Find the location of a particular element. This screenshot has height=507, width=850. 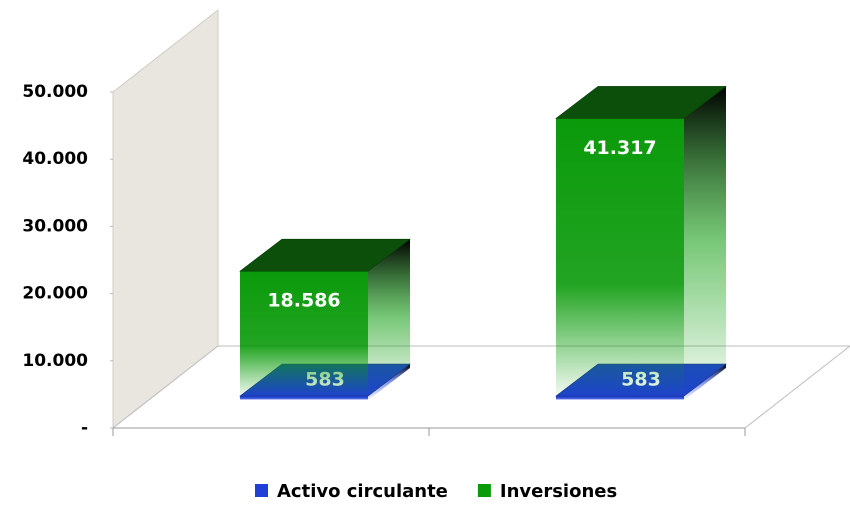

y-tick-label: 40.000 is located at coordinates (55, 159).